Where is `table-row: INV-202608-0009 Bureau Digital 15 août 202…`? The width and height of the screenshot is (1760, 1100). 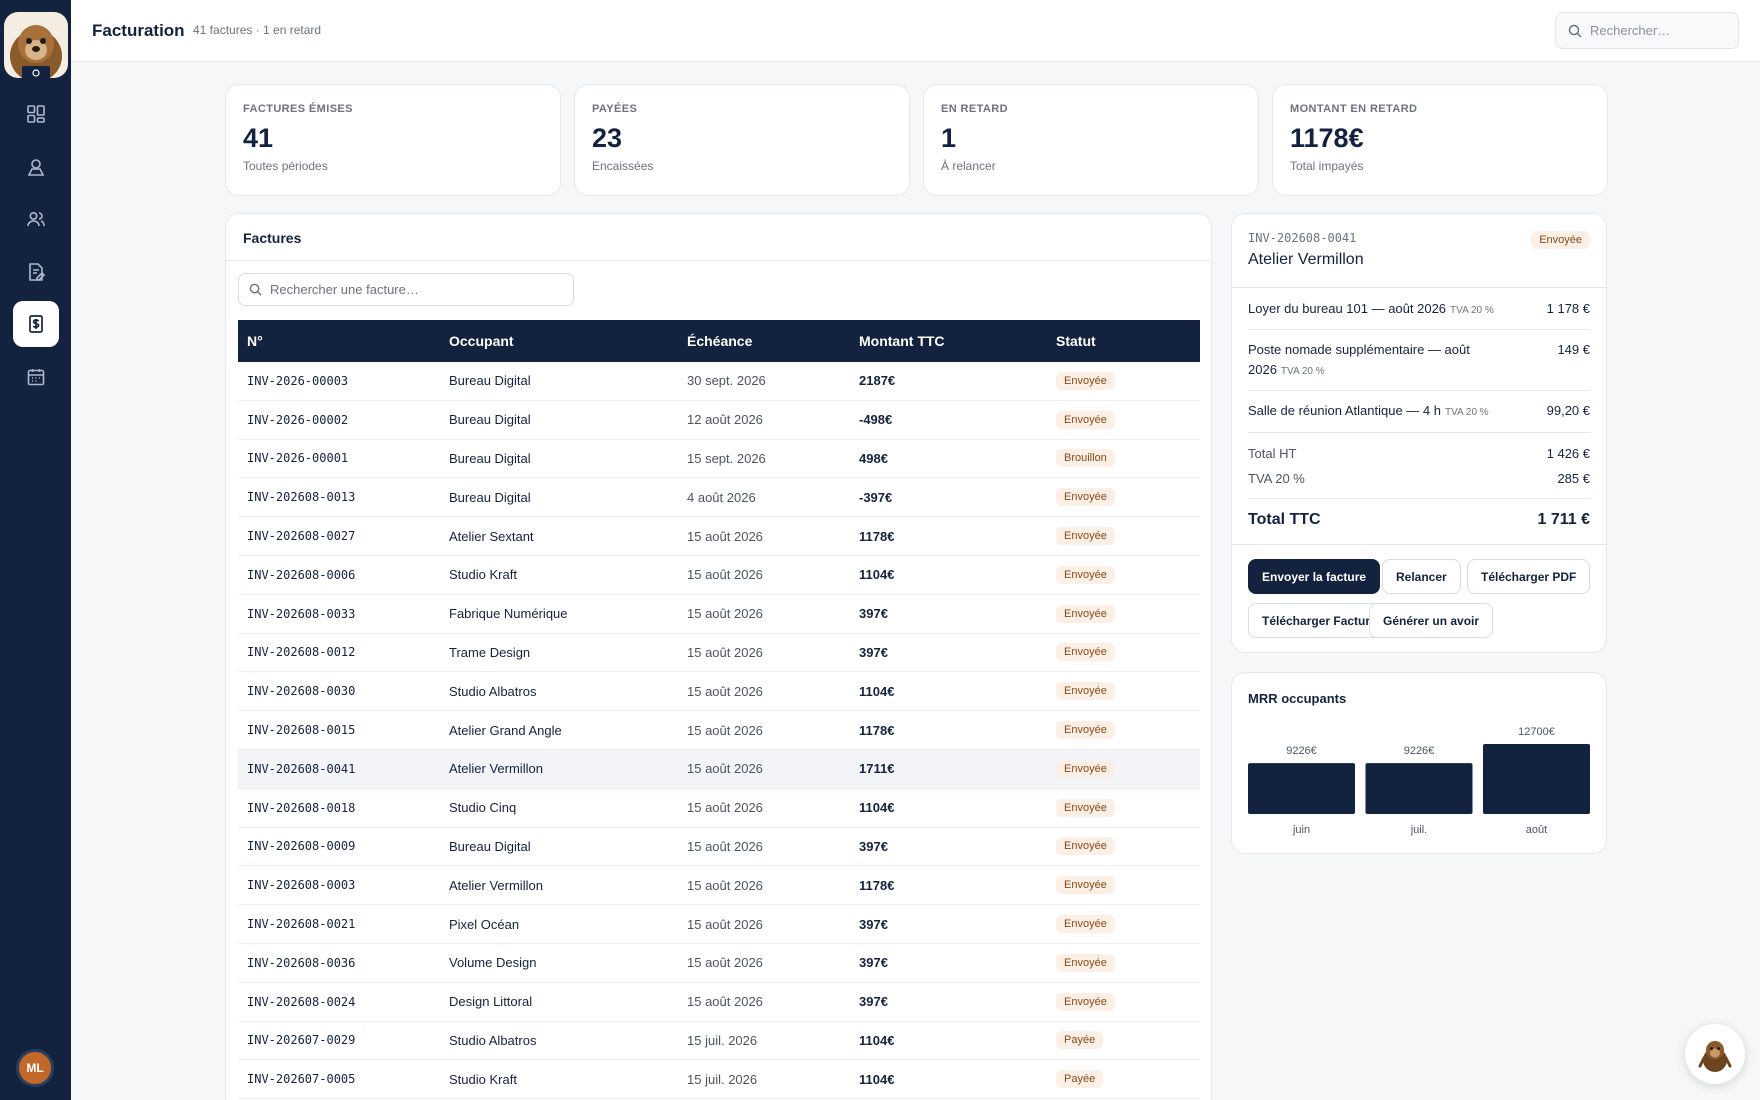 table-row: INV-202608-0009 Bureau Digital 15 août 202… is located at coordinates (719, 847).